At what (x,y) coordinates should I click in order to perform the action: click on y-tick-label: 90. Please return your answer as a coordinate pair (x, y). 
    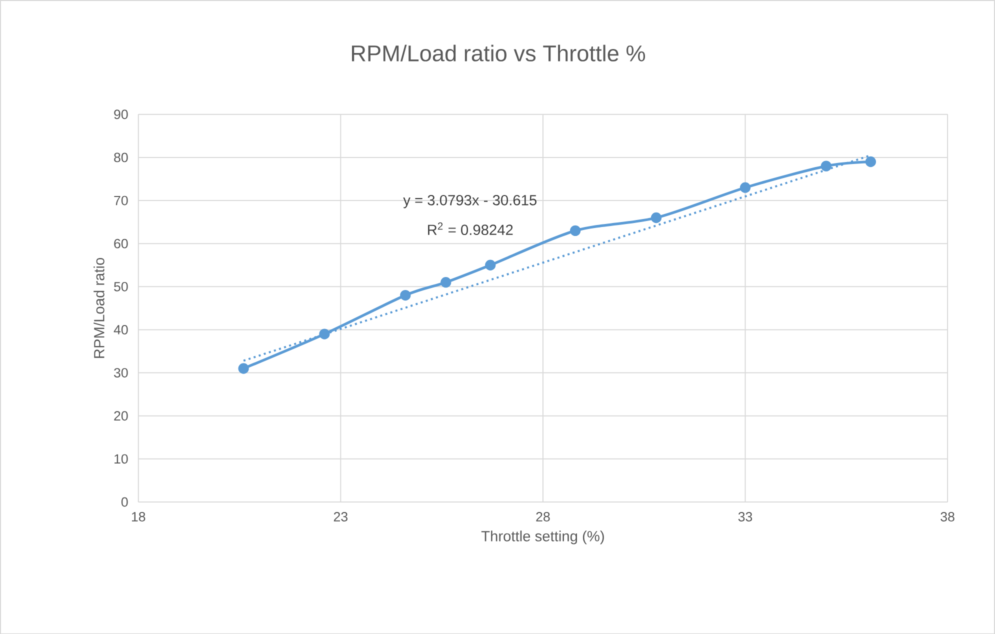
    Looking at the image, I should click on (121, 114).